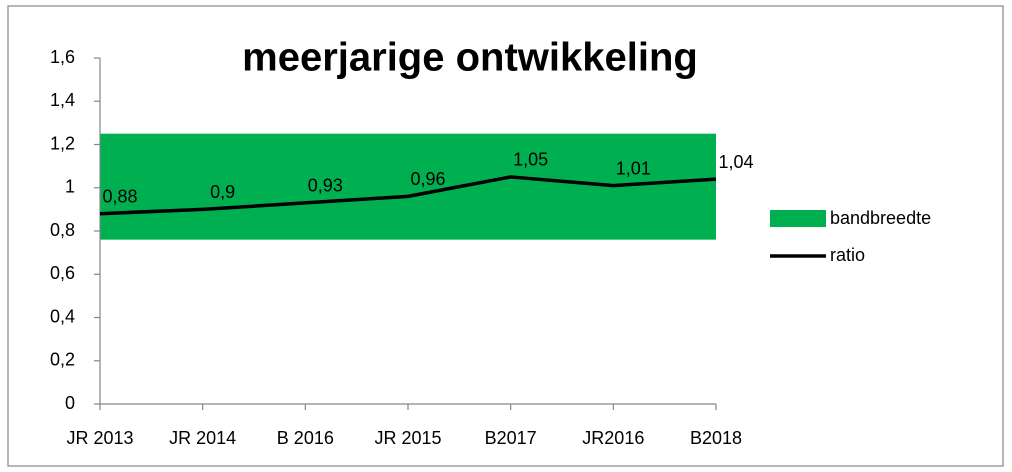  Describe the element at coordinates (530, 160) in the screenshot. I see `data-label: 1,05` at that location.